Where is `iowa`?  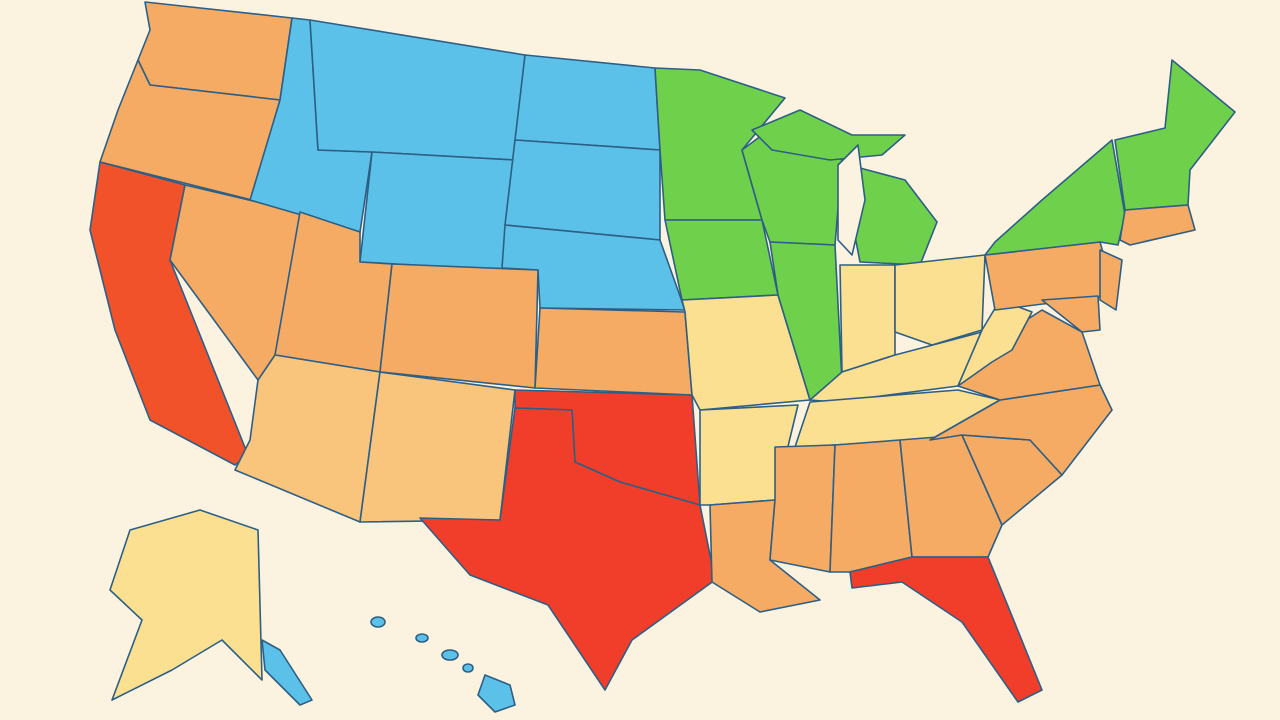
iowa is located at coordinates (721, 260).